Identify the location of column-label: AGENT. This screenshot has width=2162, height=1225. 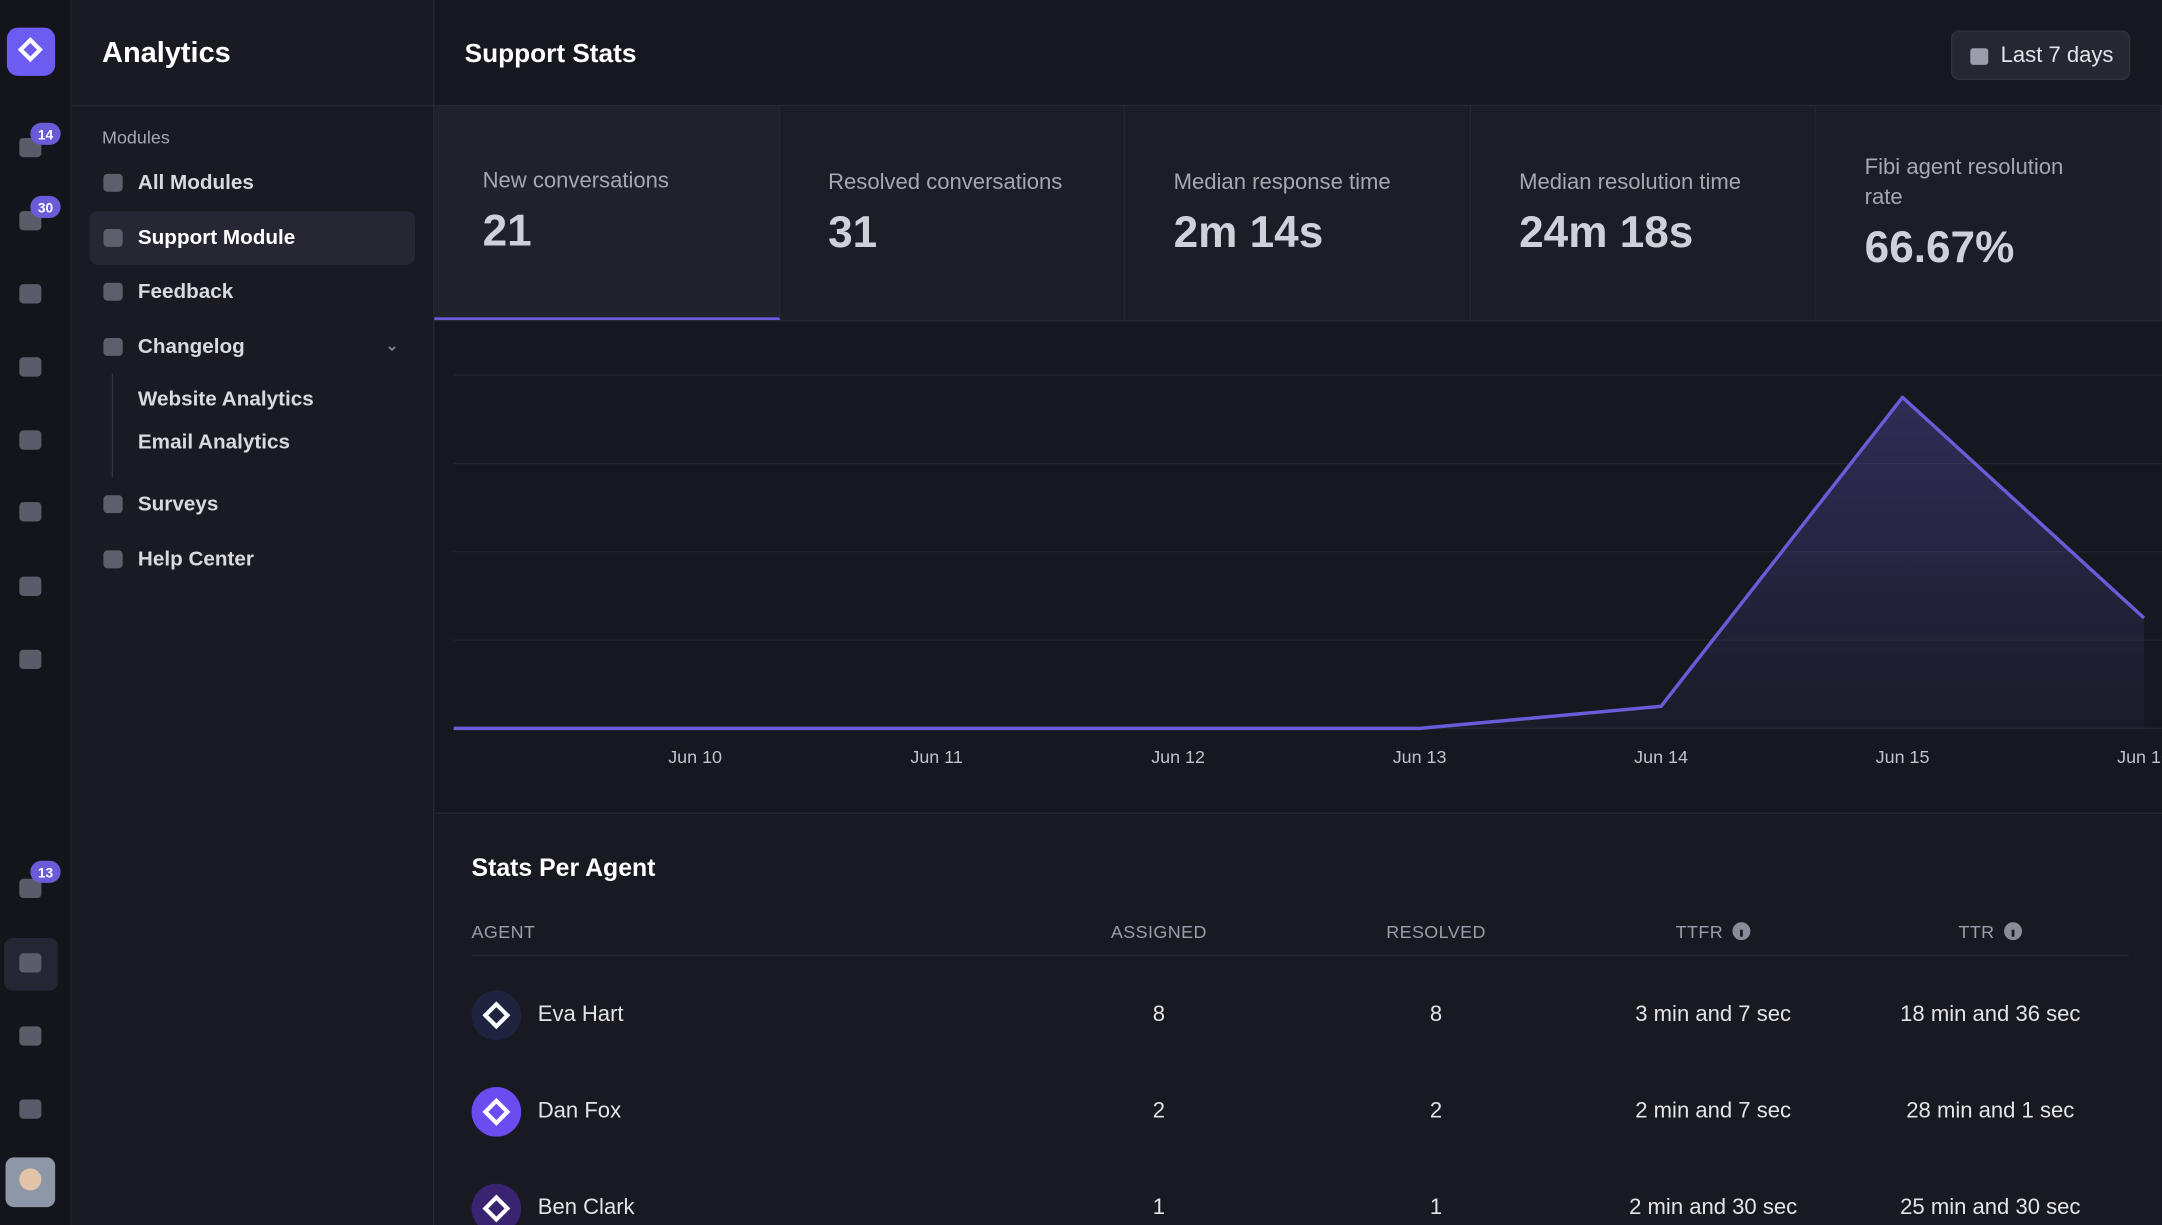
(503, 931).